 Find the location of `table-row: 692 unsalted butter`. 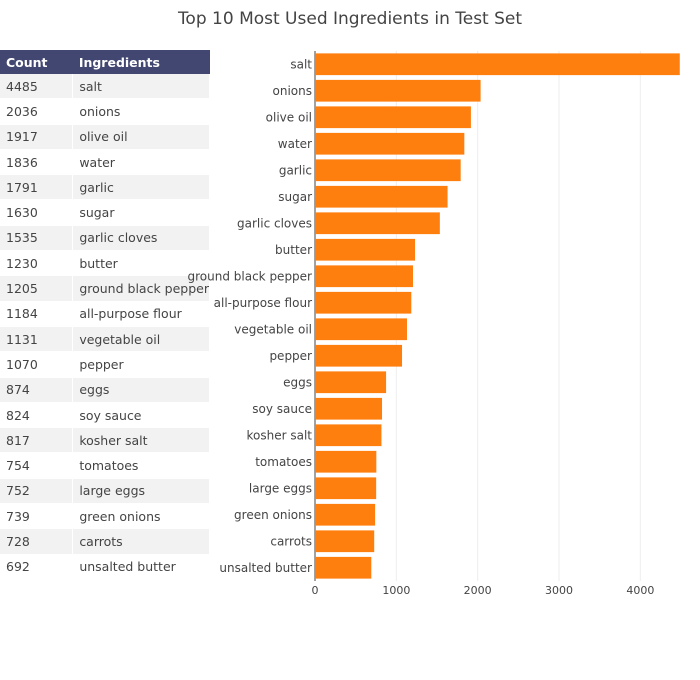

table-row: 692 unsalted butter is located at coordinates (105, 567).